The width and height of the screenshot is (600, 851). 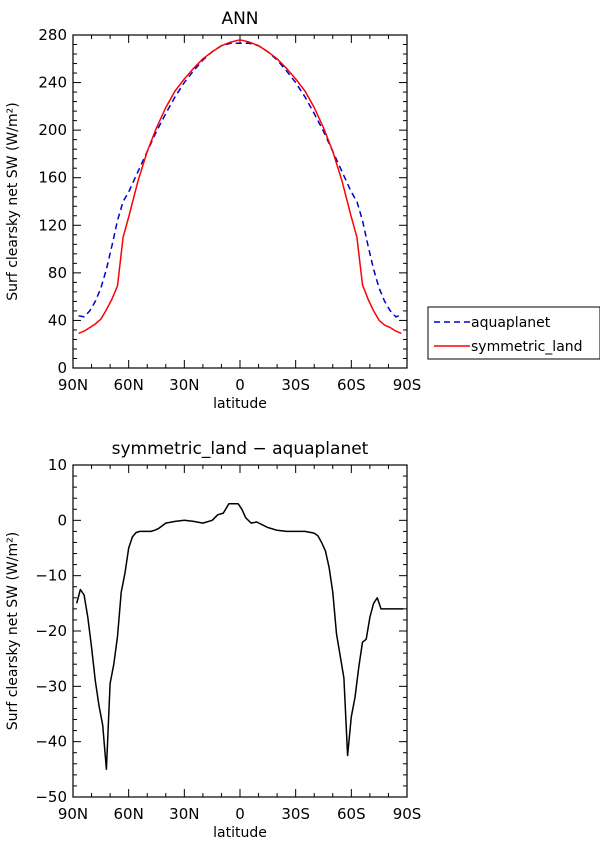 I want to click on y-tick-label: −20, so click(x=51, y=631).